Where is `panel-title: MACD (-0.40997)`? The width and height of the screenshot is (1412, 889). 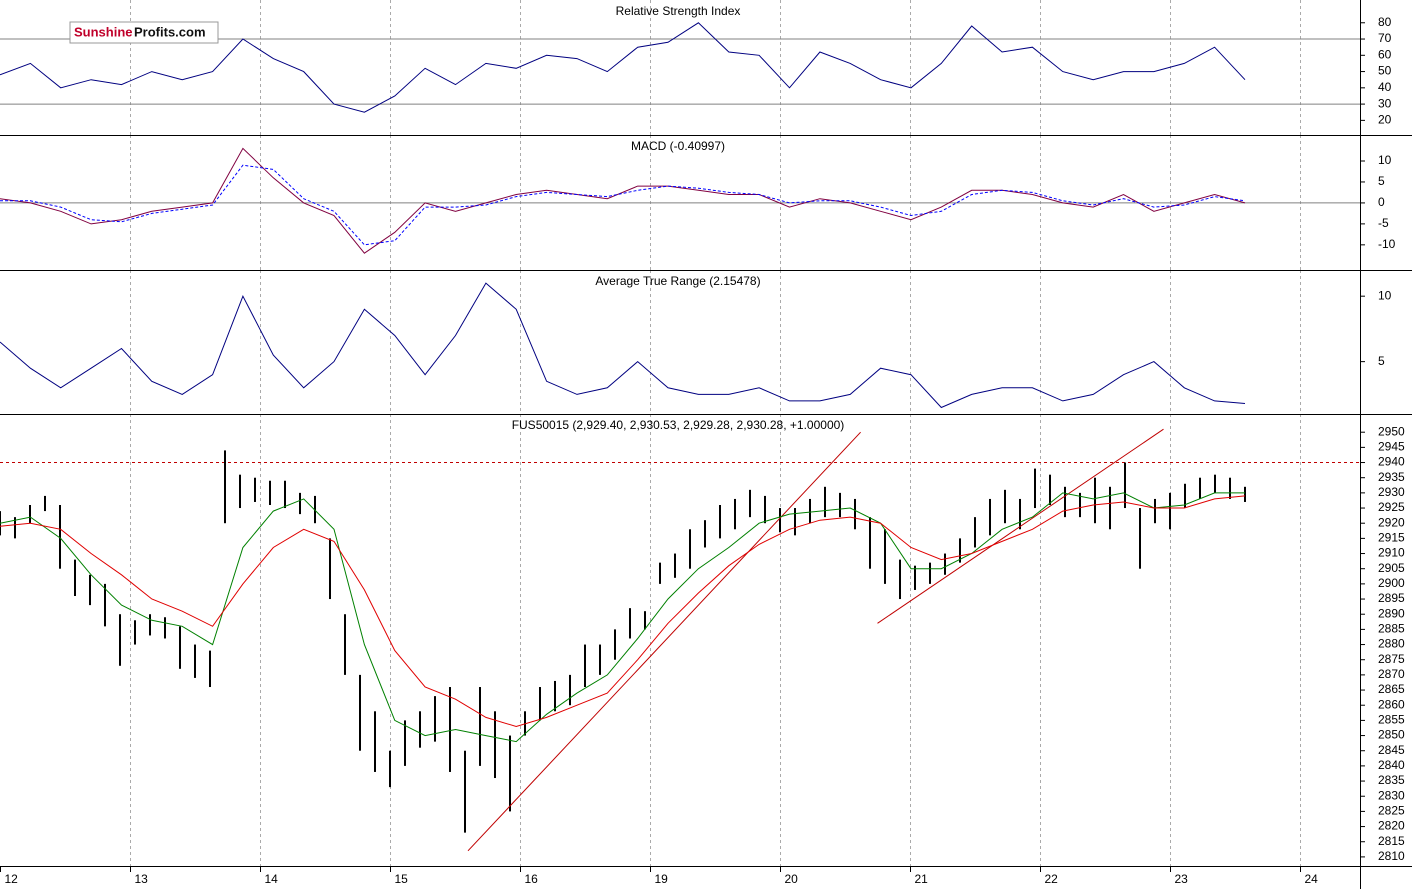 panel-title: MACD (-0.40997) is located at coordinates (678, 146).